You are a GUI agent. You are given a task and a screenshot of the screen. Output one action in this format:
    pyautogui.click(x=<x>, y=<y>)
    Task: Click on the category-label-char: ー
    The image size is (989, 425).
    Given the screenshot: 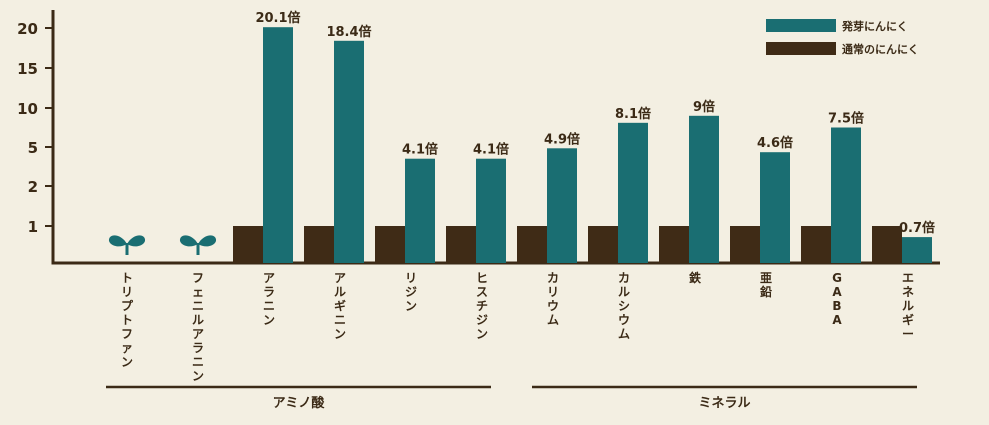 What is the action you would take?
    pyautogui.click(x=908, y=334)
    